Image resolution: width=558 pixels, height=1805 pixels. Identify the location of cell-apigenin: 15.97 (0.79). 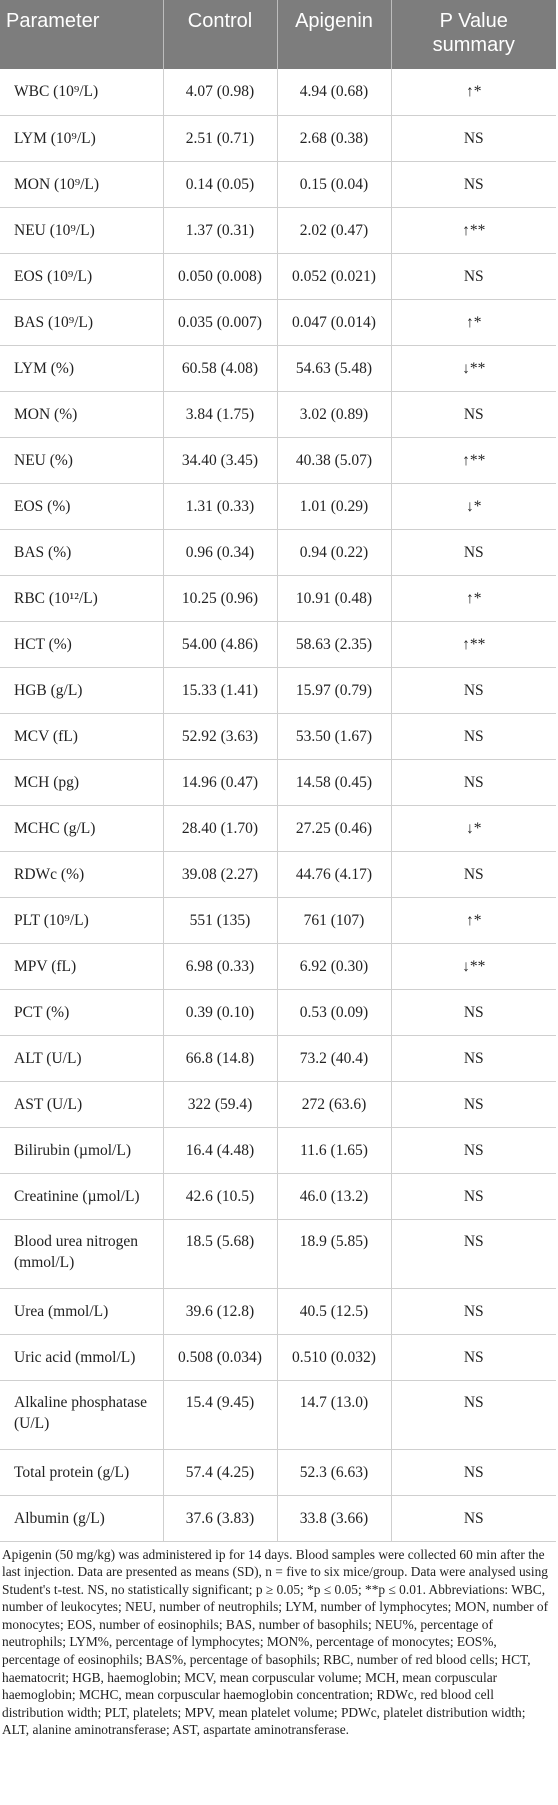
(334, 690).